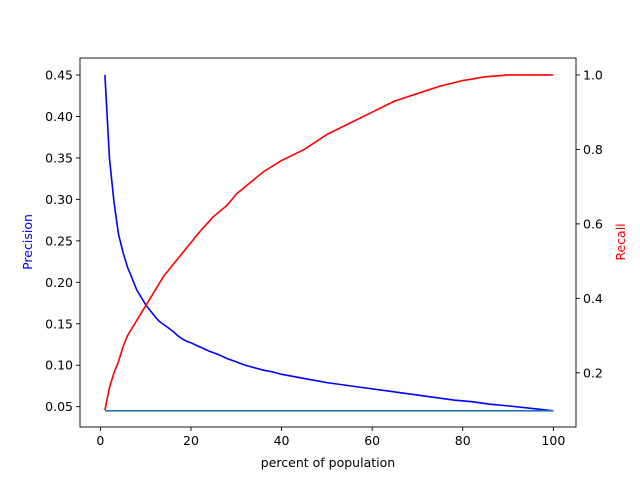  What do you see at coordinates (593, 149) in the screenshot?
I see `right-y-tick-label: 0.8` at bounding box center [593, 149].